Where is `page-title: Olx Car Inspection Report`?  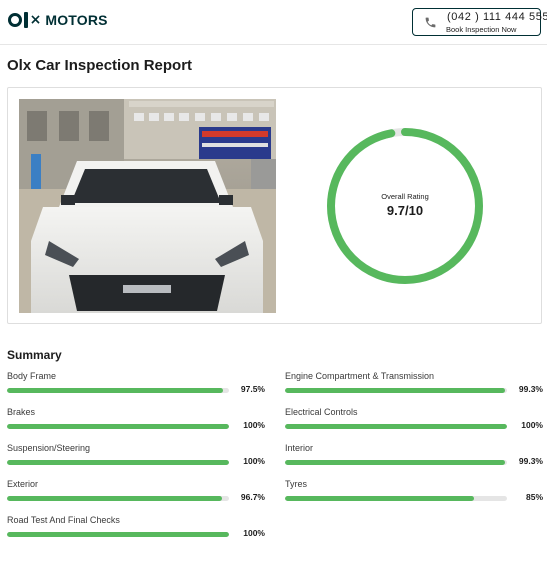 page-title: Olx Car Inspection Report is located at coordinates (100, 65).